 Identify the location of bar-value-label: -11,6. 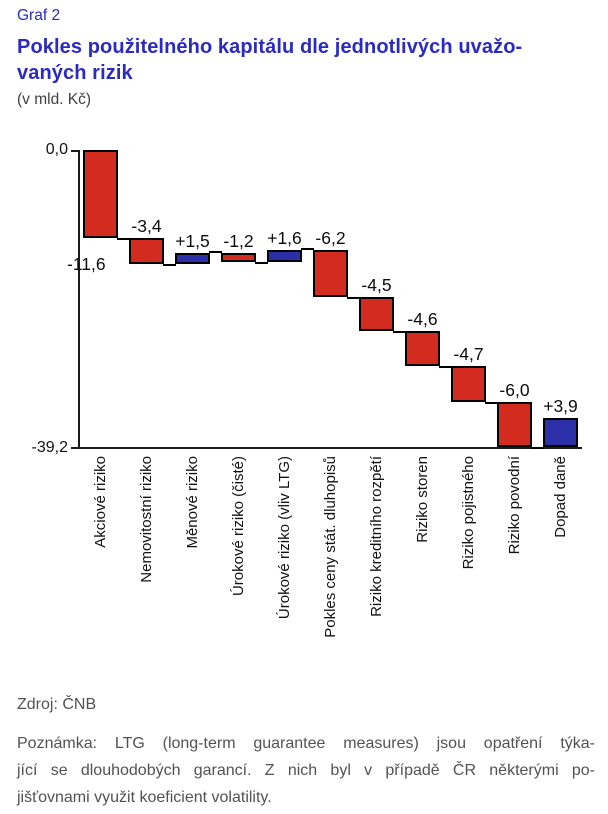
(86, 264).